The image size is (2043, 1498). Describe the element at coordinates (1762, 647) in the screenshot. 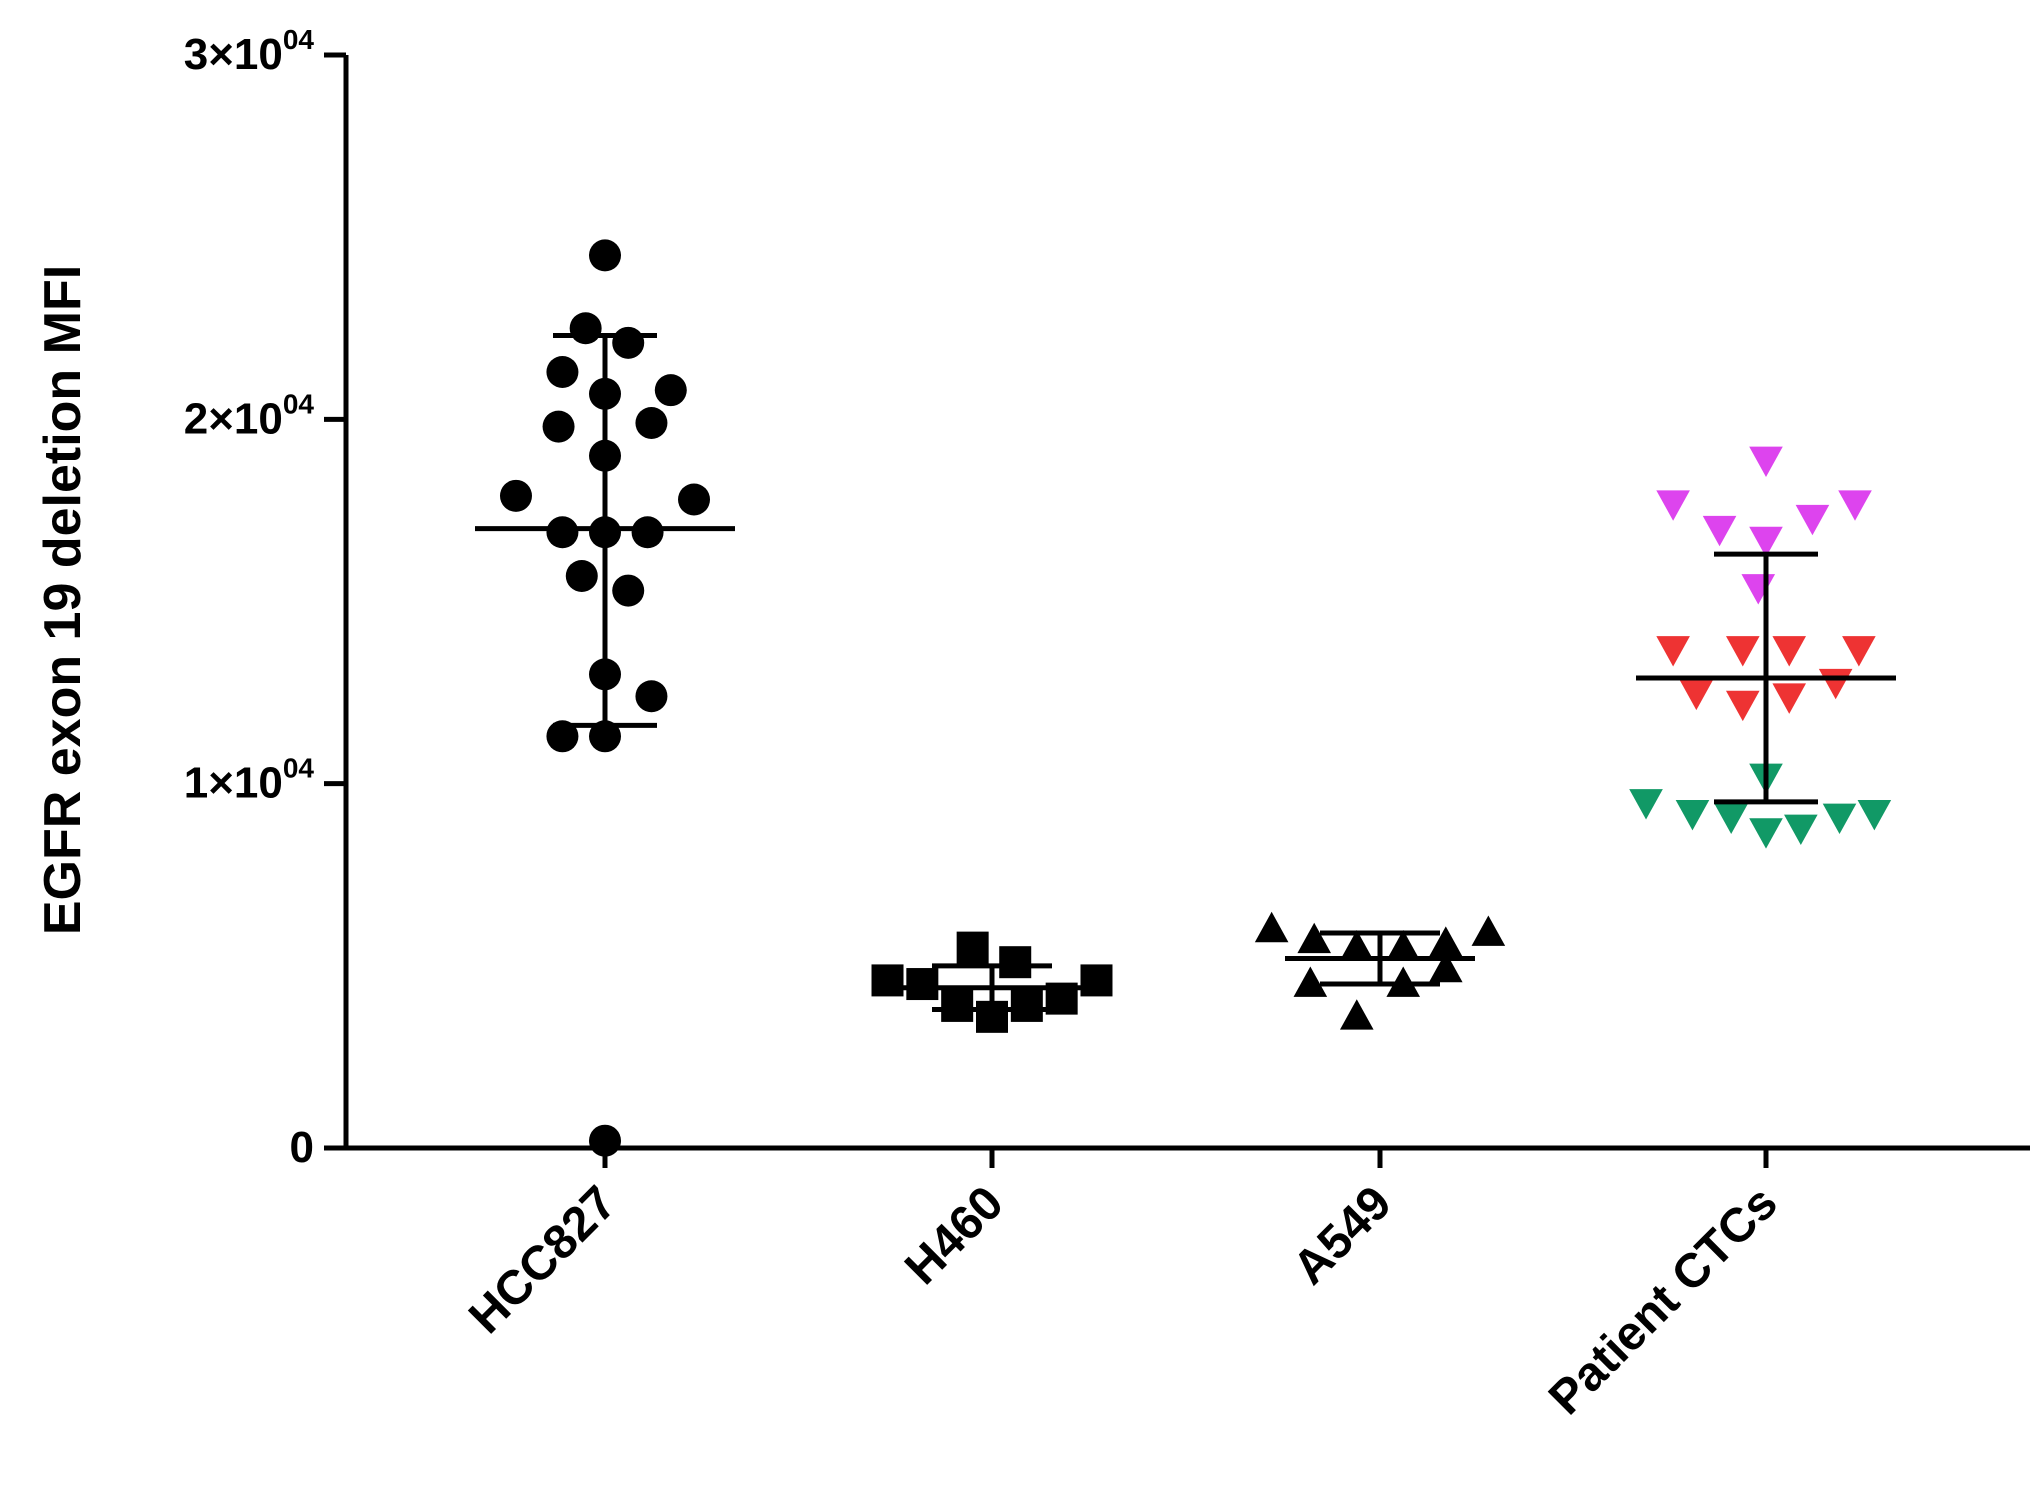

I see `group-patient-ctcs` at that location.